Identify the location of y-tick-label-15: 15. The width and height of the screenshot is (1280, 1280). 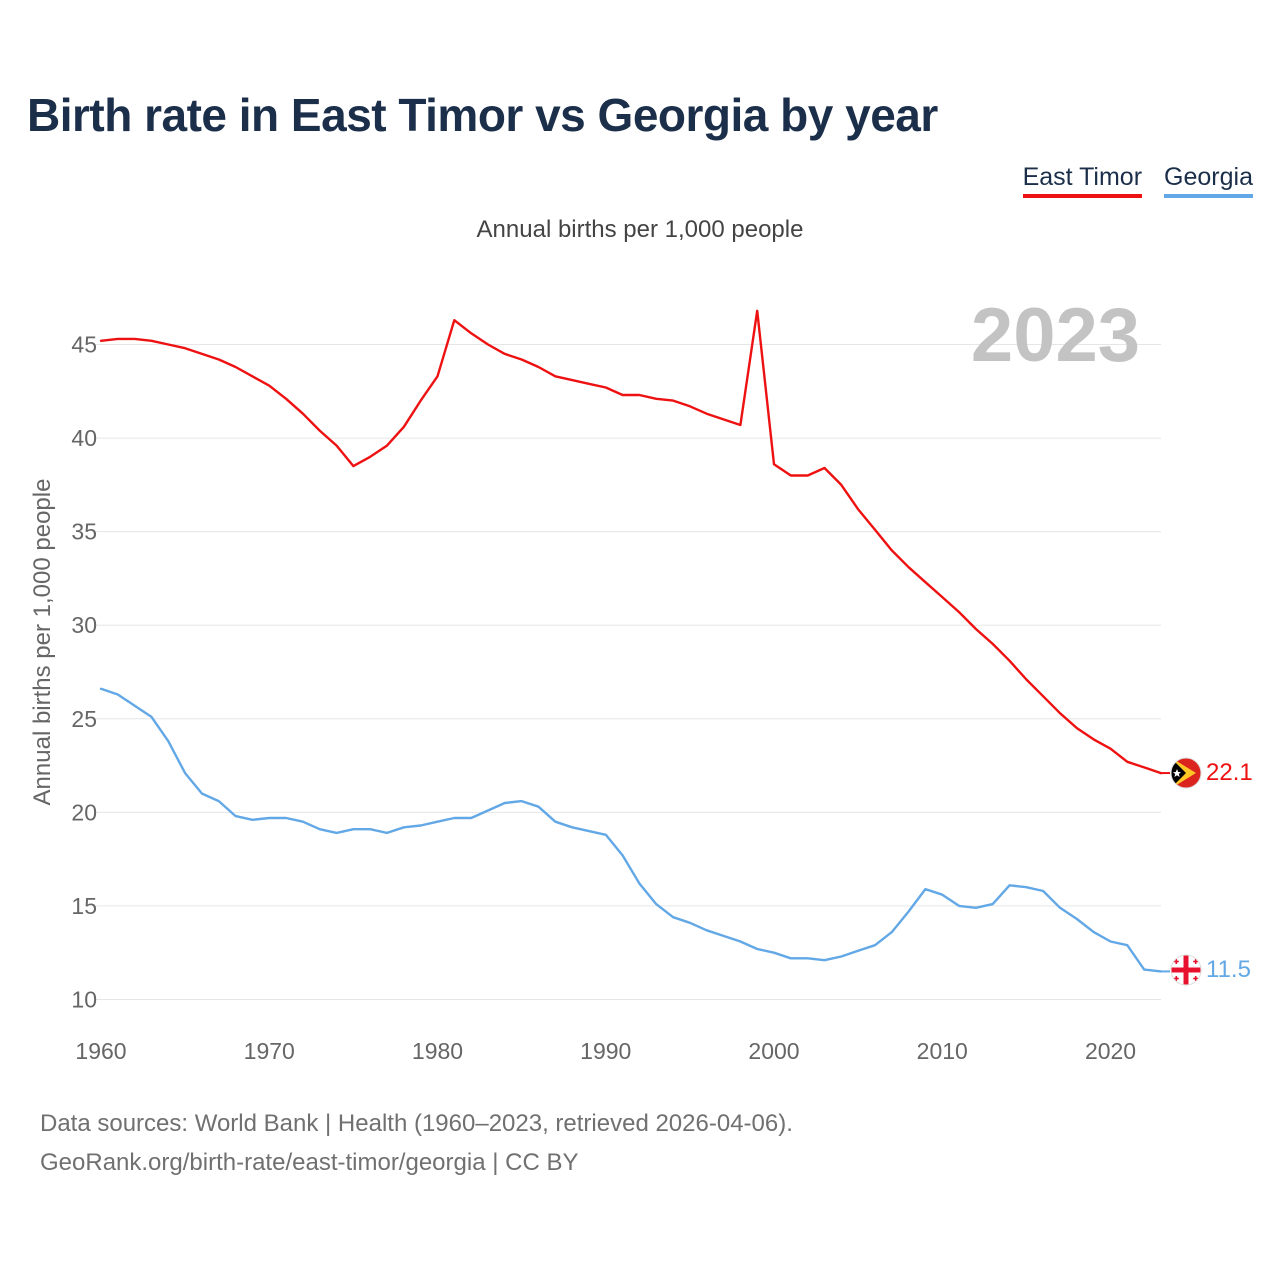
(84, 906).